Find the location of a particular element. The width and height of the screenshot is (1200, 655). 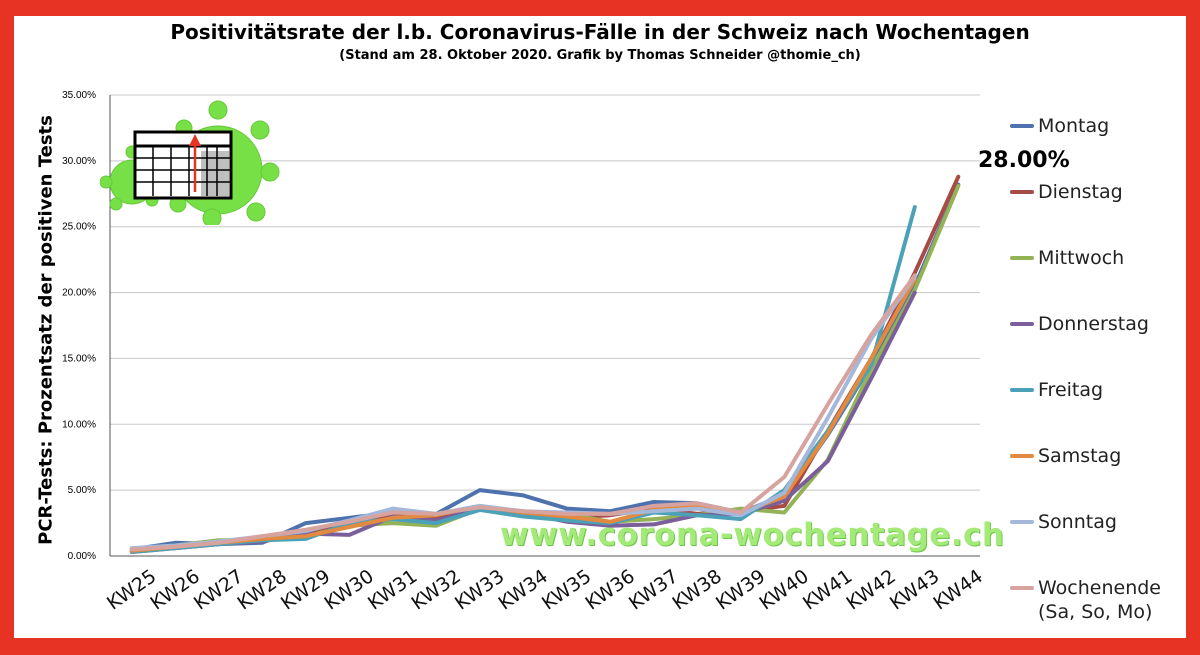

x-tick-label: KW28 is located at coordinates (261, 589).